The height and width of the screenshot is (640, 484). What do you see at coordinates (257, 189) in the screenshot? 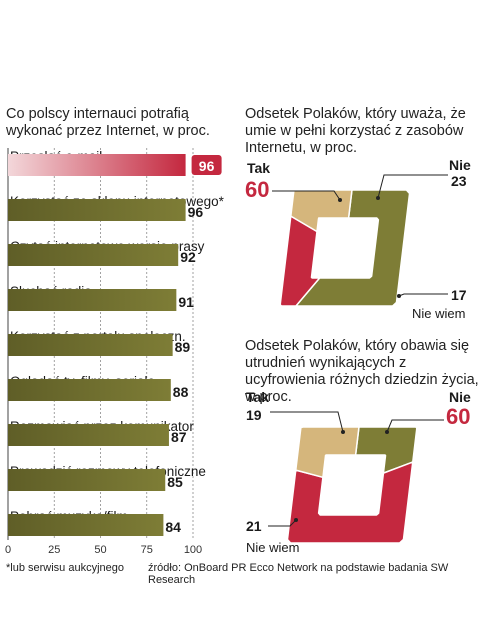
I see `pie1-value-tak: 60` at bounding box center [257, 189].